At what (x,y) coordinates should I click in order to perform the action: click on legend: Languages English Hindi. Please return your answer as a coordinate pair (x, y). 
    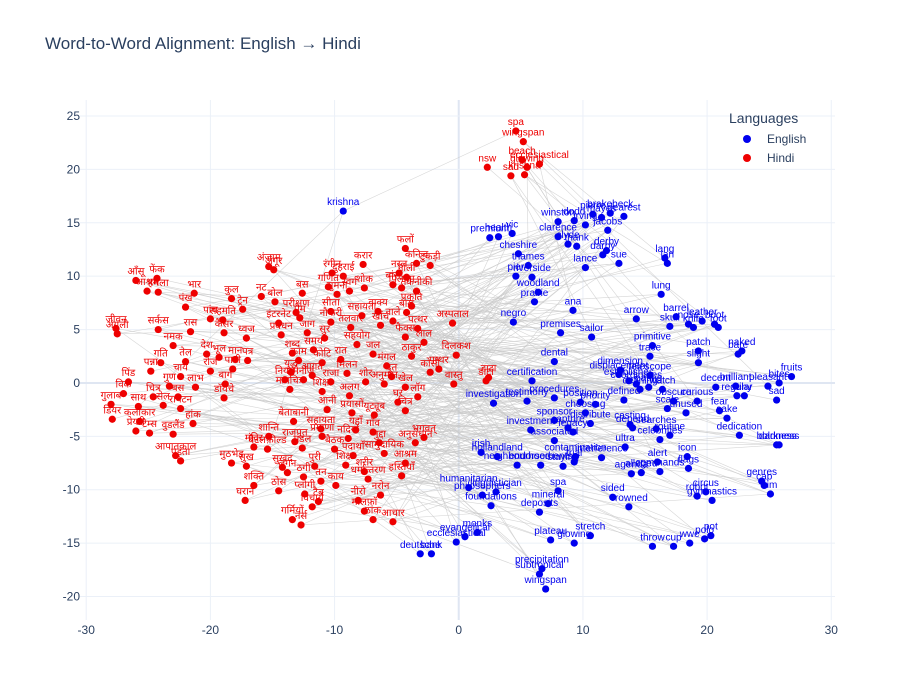
    Looking at the image, I should click on (767, 137).